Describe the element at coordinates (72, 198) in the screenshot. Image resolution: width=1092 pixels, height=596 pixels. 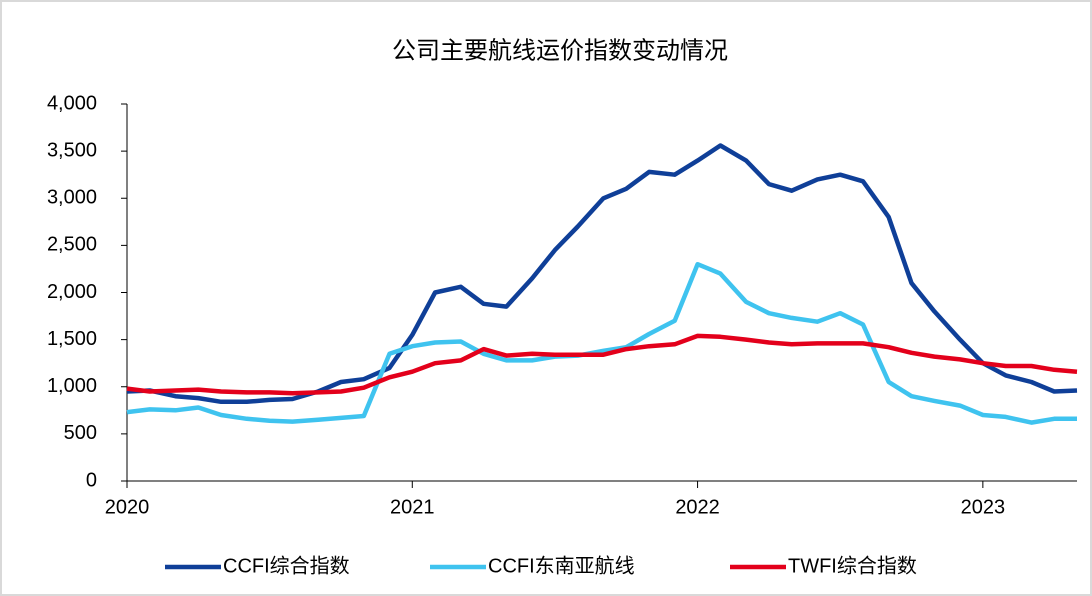
I see `y-tick-label: 3,000` at that location.